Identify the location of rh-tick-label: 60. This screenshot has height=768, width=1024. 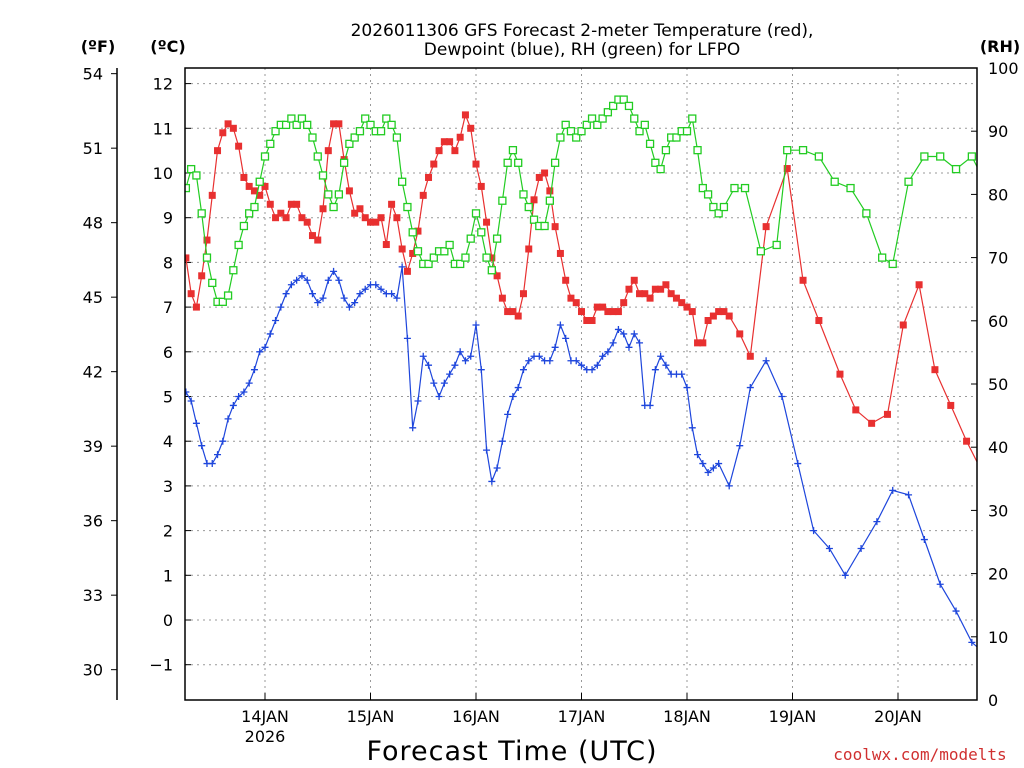
(998, 321).